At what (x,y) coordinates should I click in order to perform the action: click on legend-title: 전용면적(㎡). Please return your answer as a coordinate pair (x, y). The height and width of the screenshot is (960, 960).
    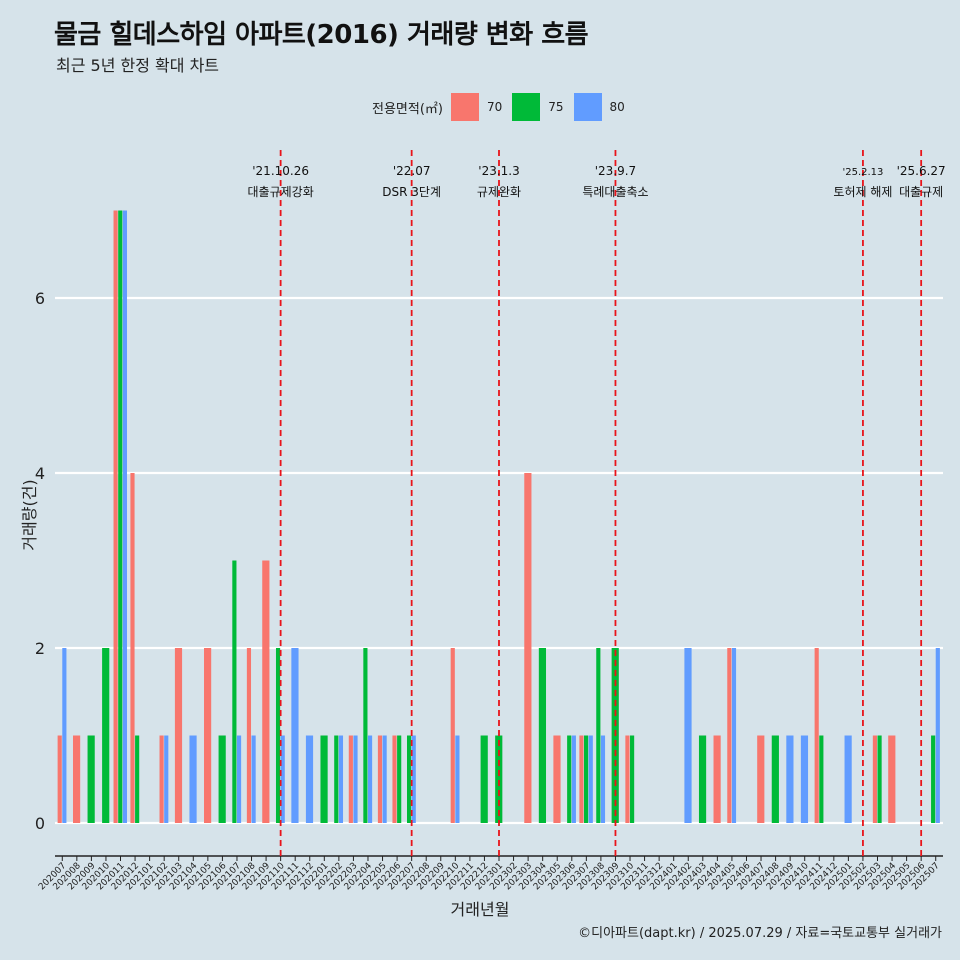
    Looking at the image, I should click on (407, 109).